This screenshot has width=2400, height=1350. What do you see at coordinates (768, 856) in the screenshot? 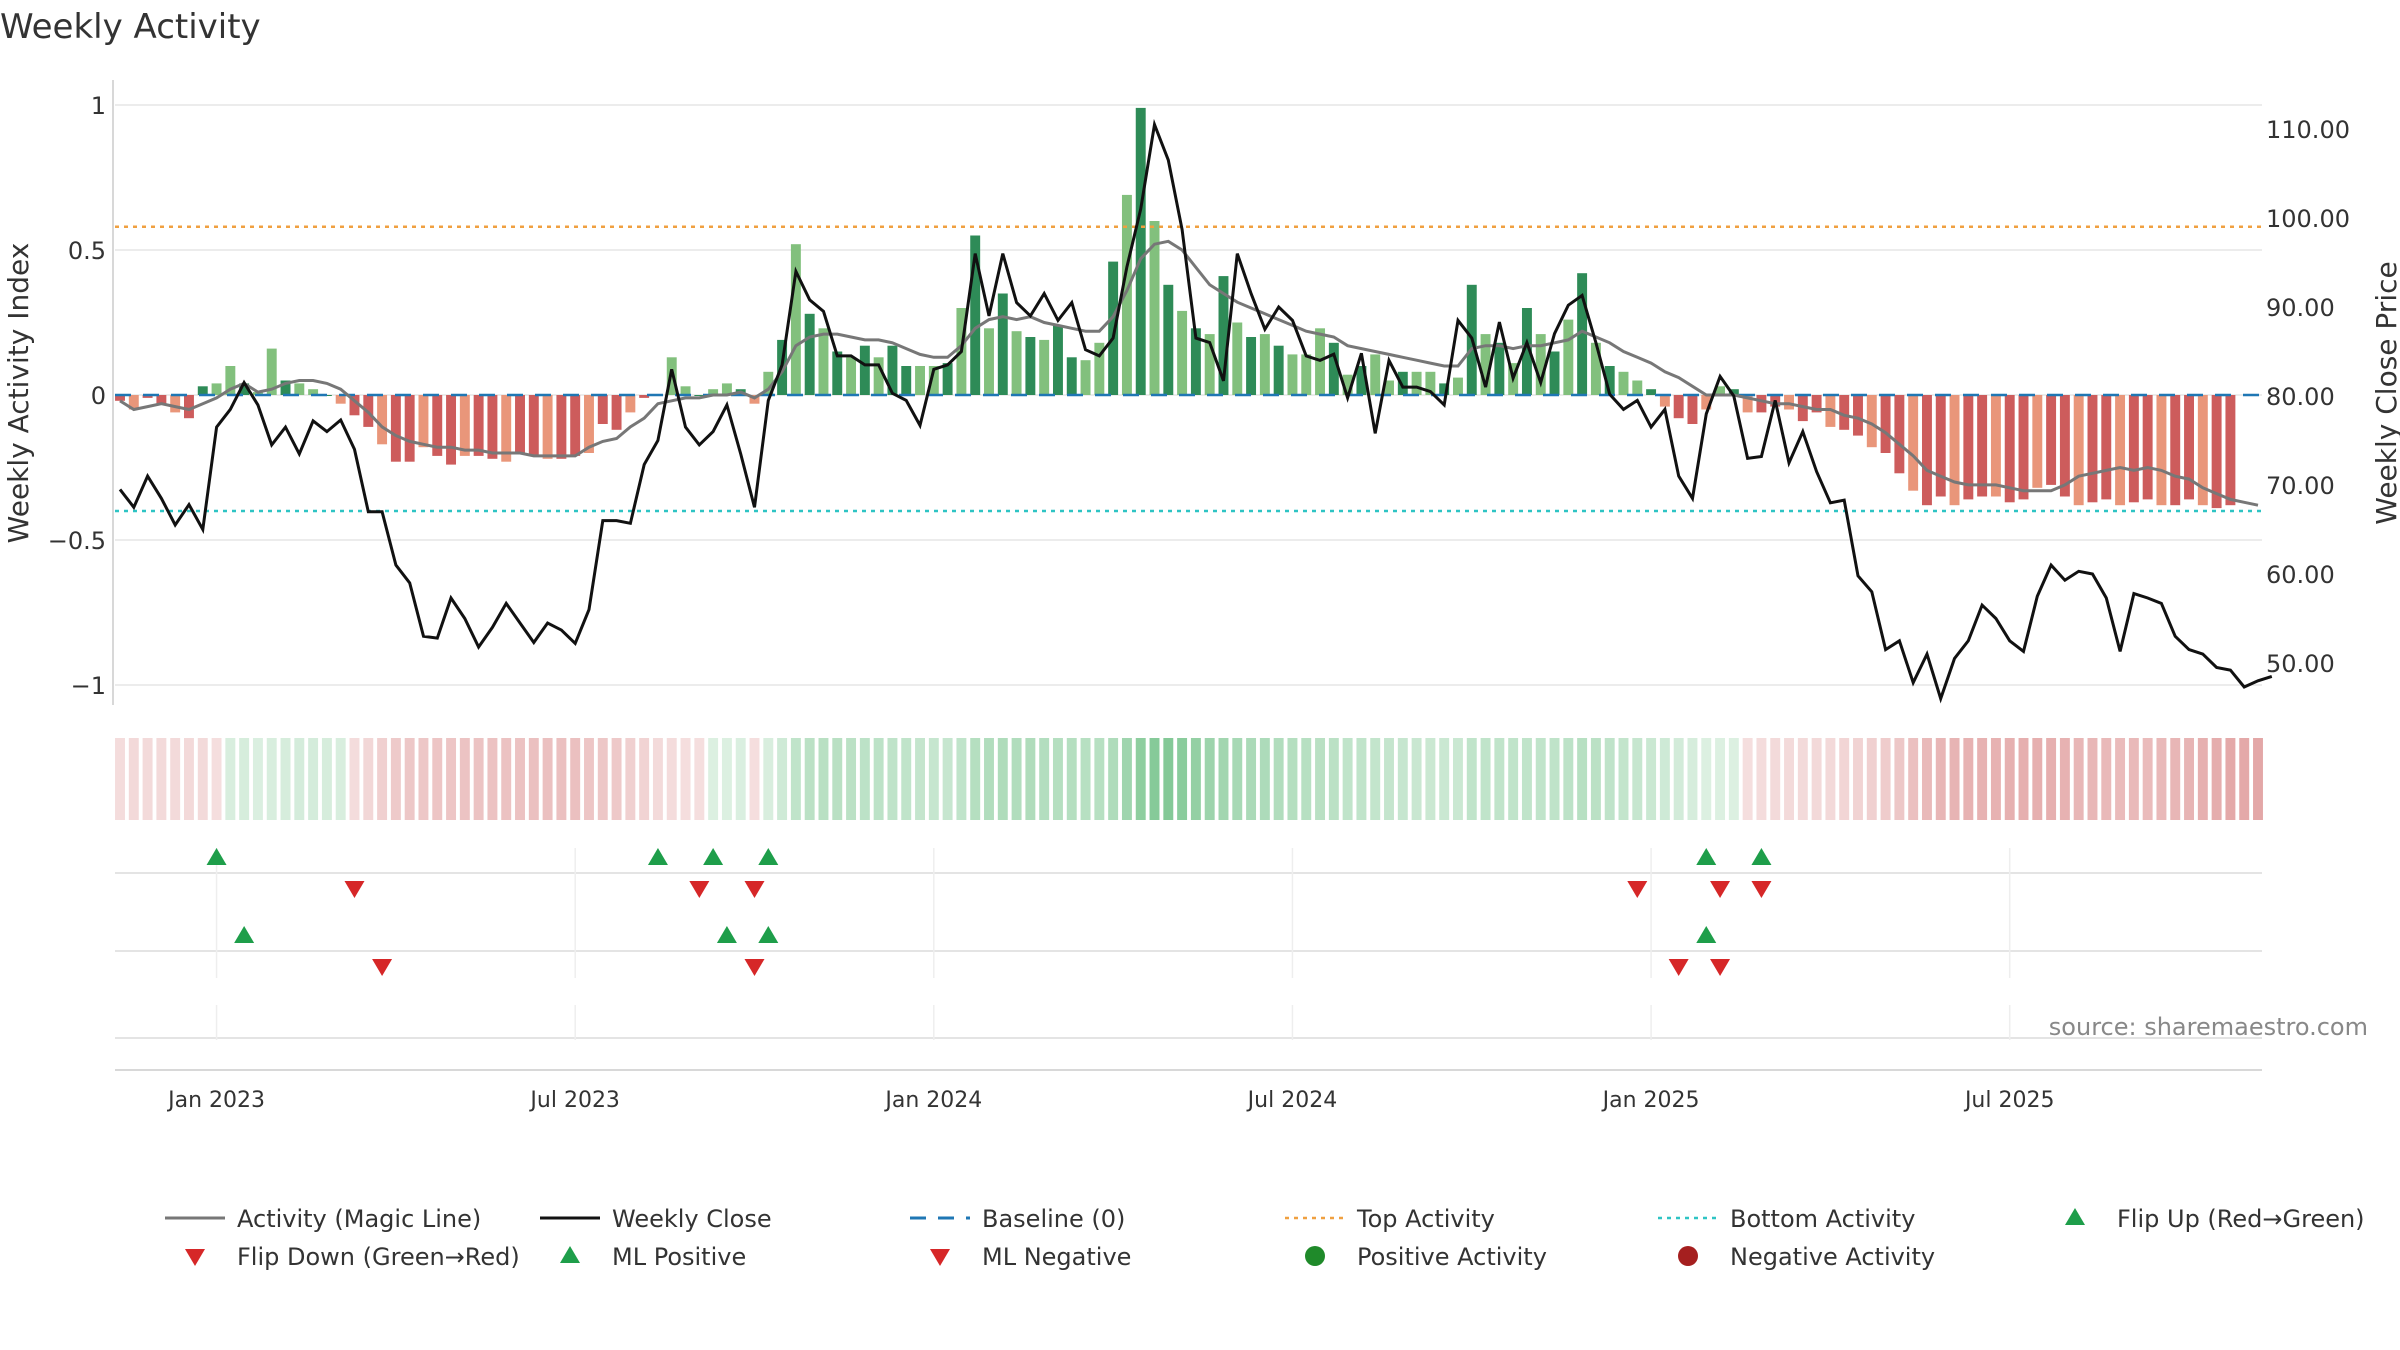
I see `flip-up-marker` at bounding box center [768, 856].